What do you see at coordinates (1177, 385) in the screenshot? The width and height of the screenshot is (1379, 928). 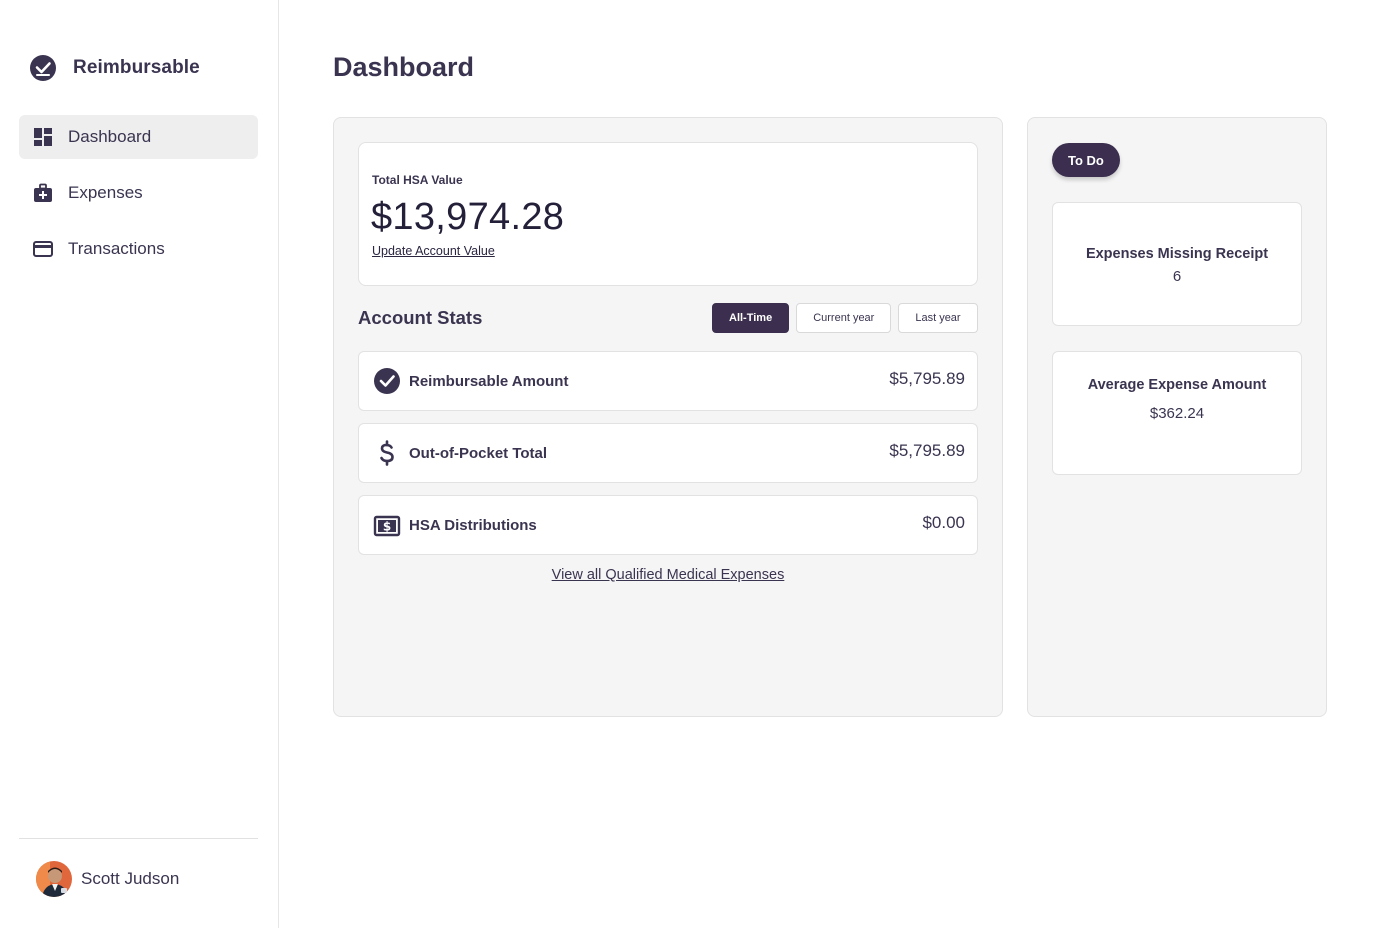 I see `todo-card-title: Average Expense Amount` at bounding box center [1177, 385].